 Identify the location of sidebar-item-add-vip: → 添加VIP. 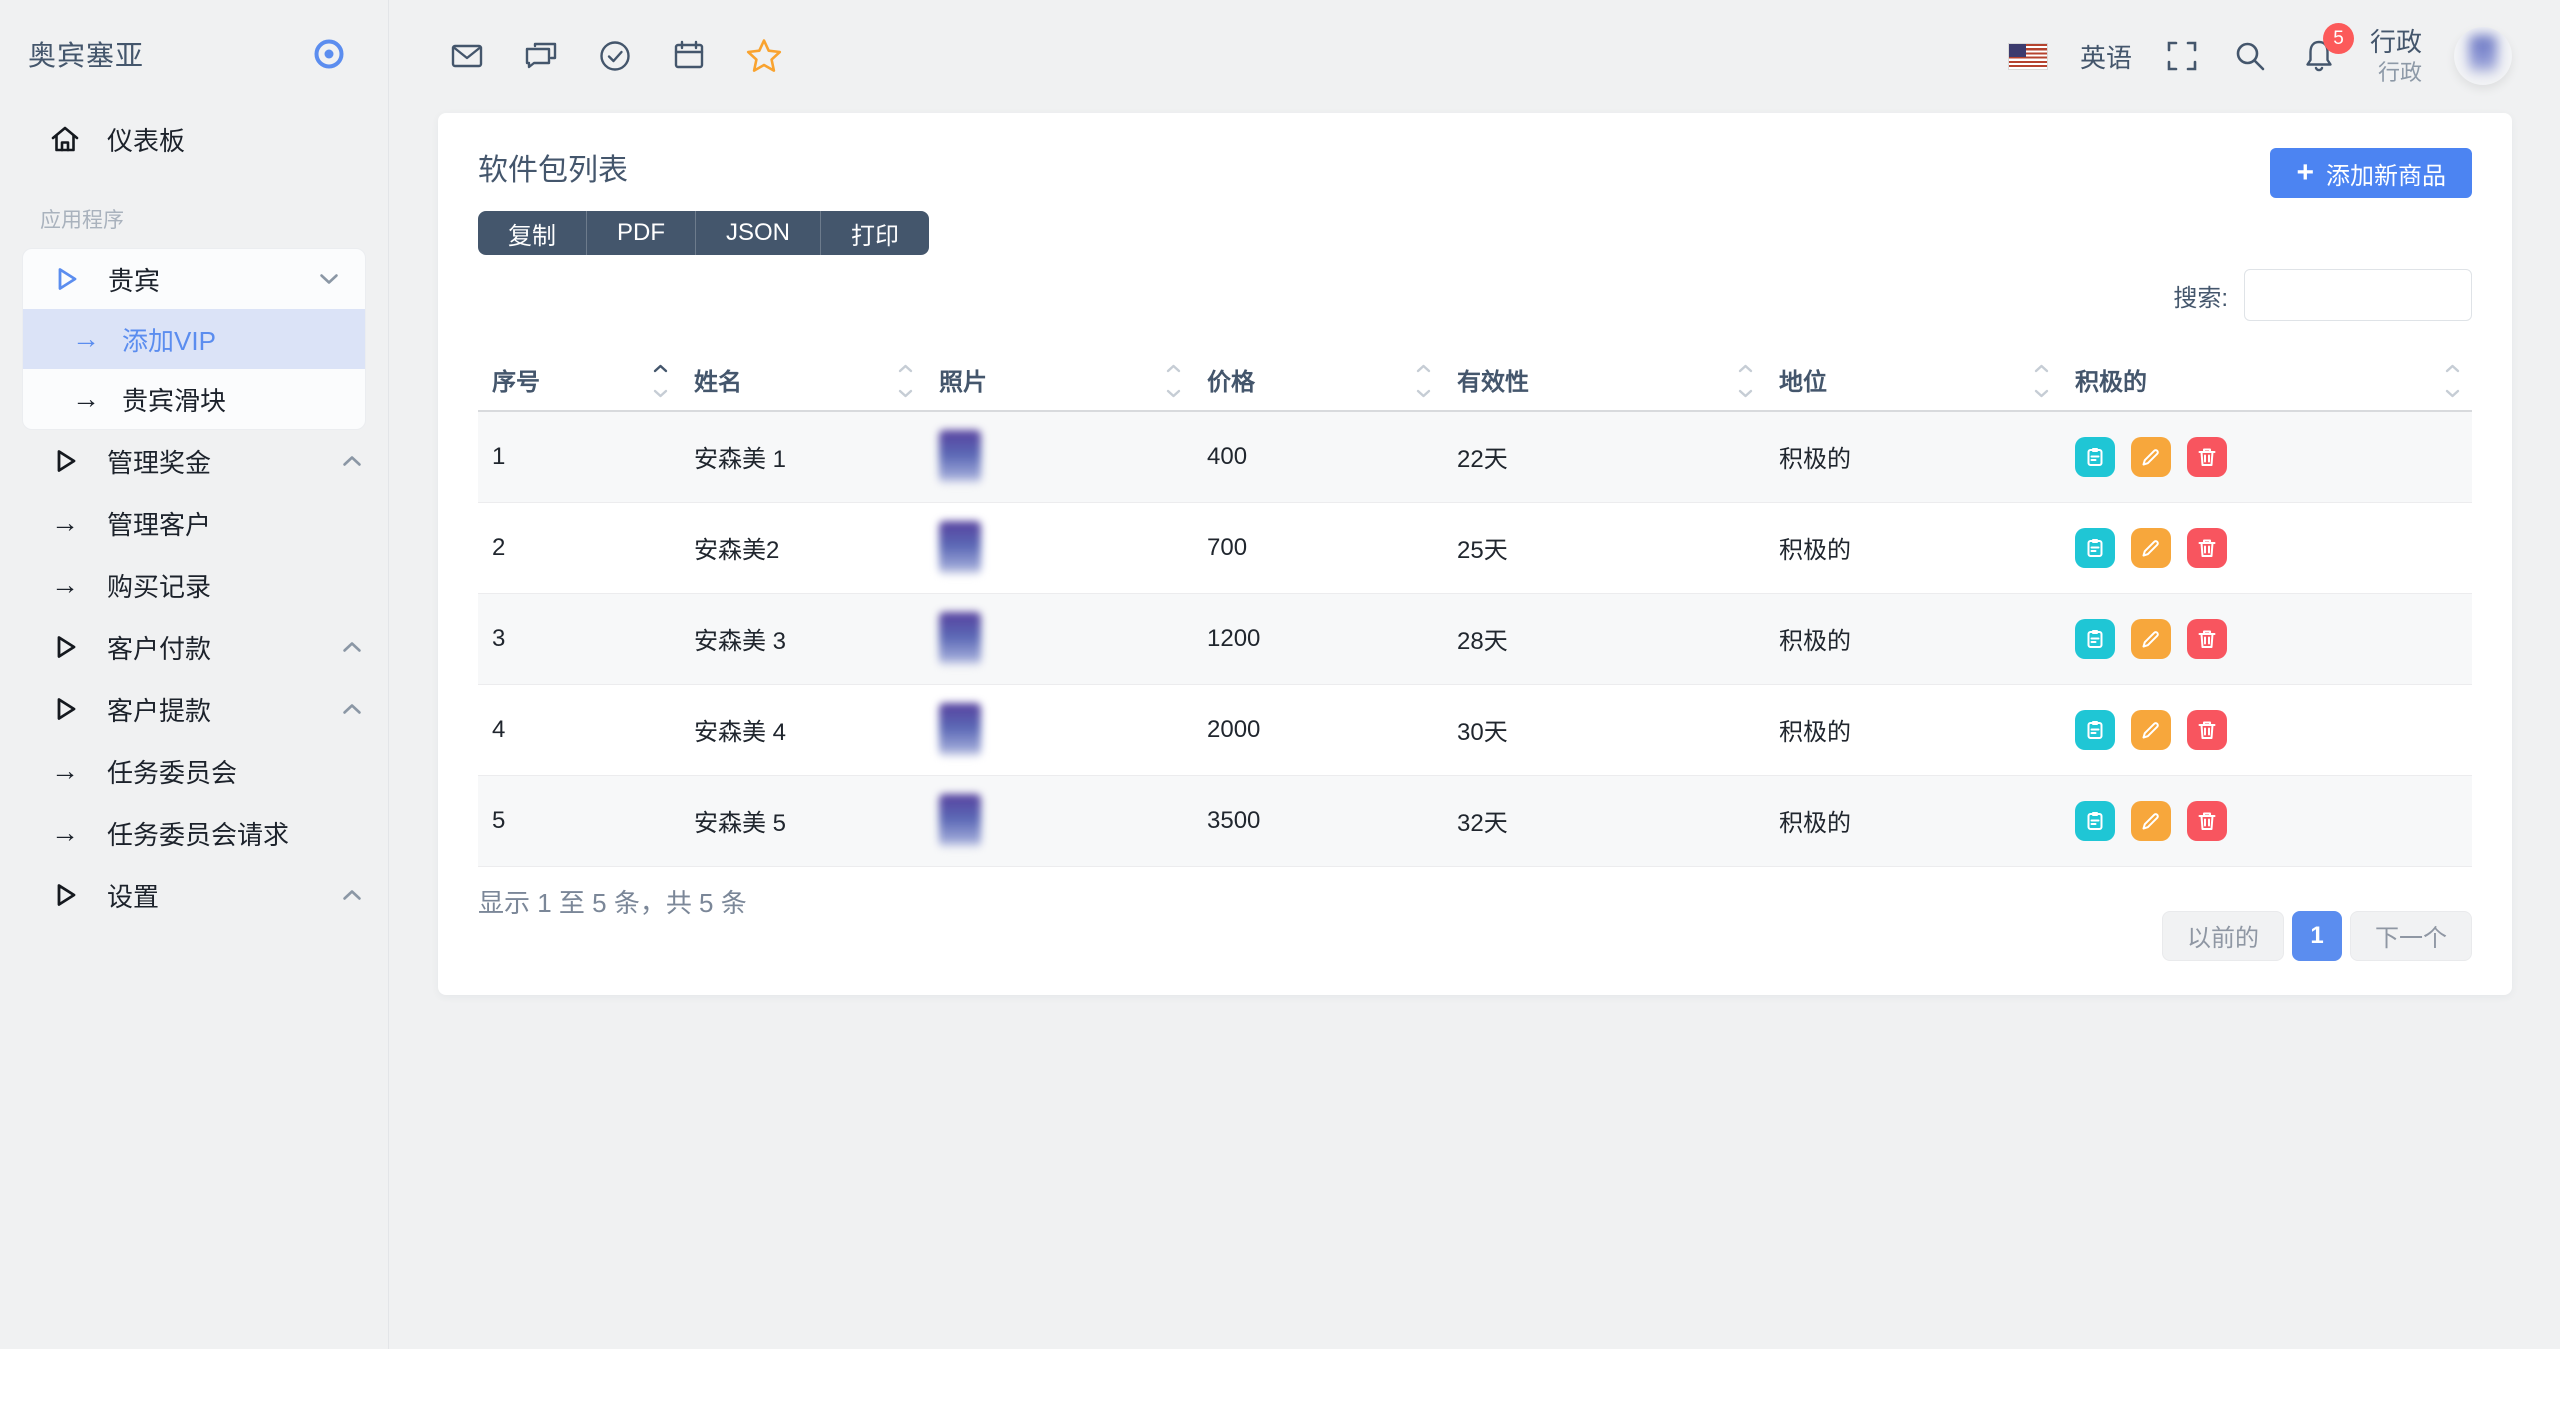
(194, 339).